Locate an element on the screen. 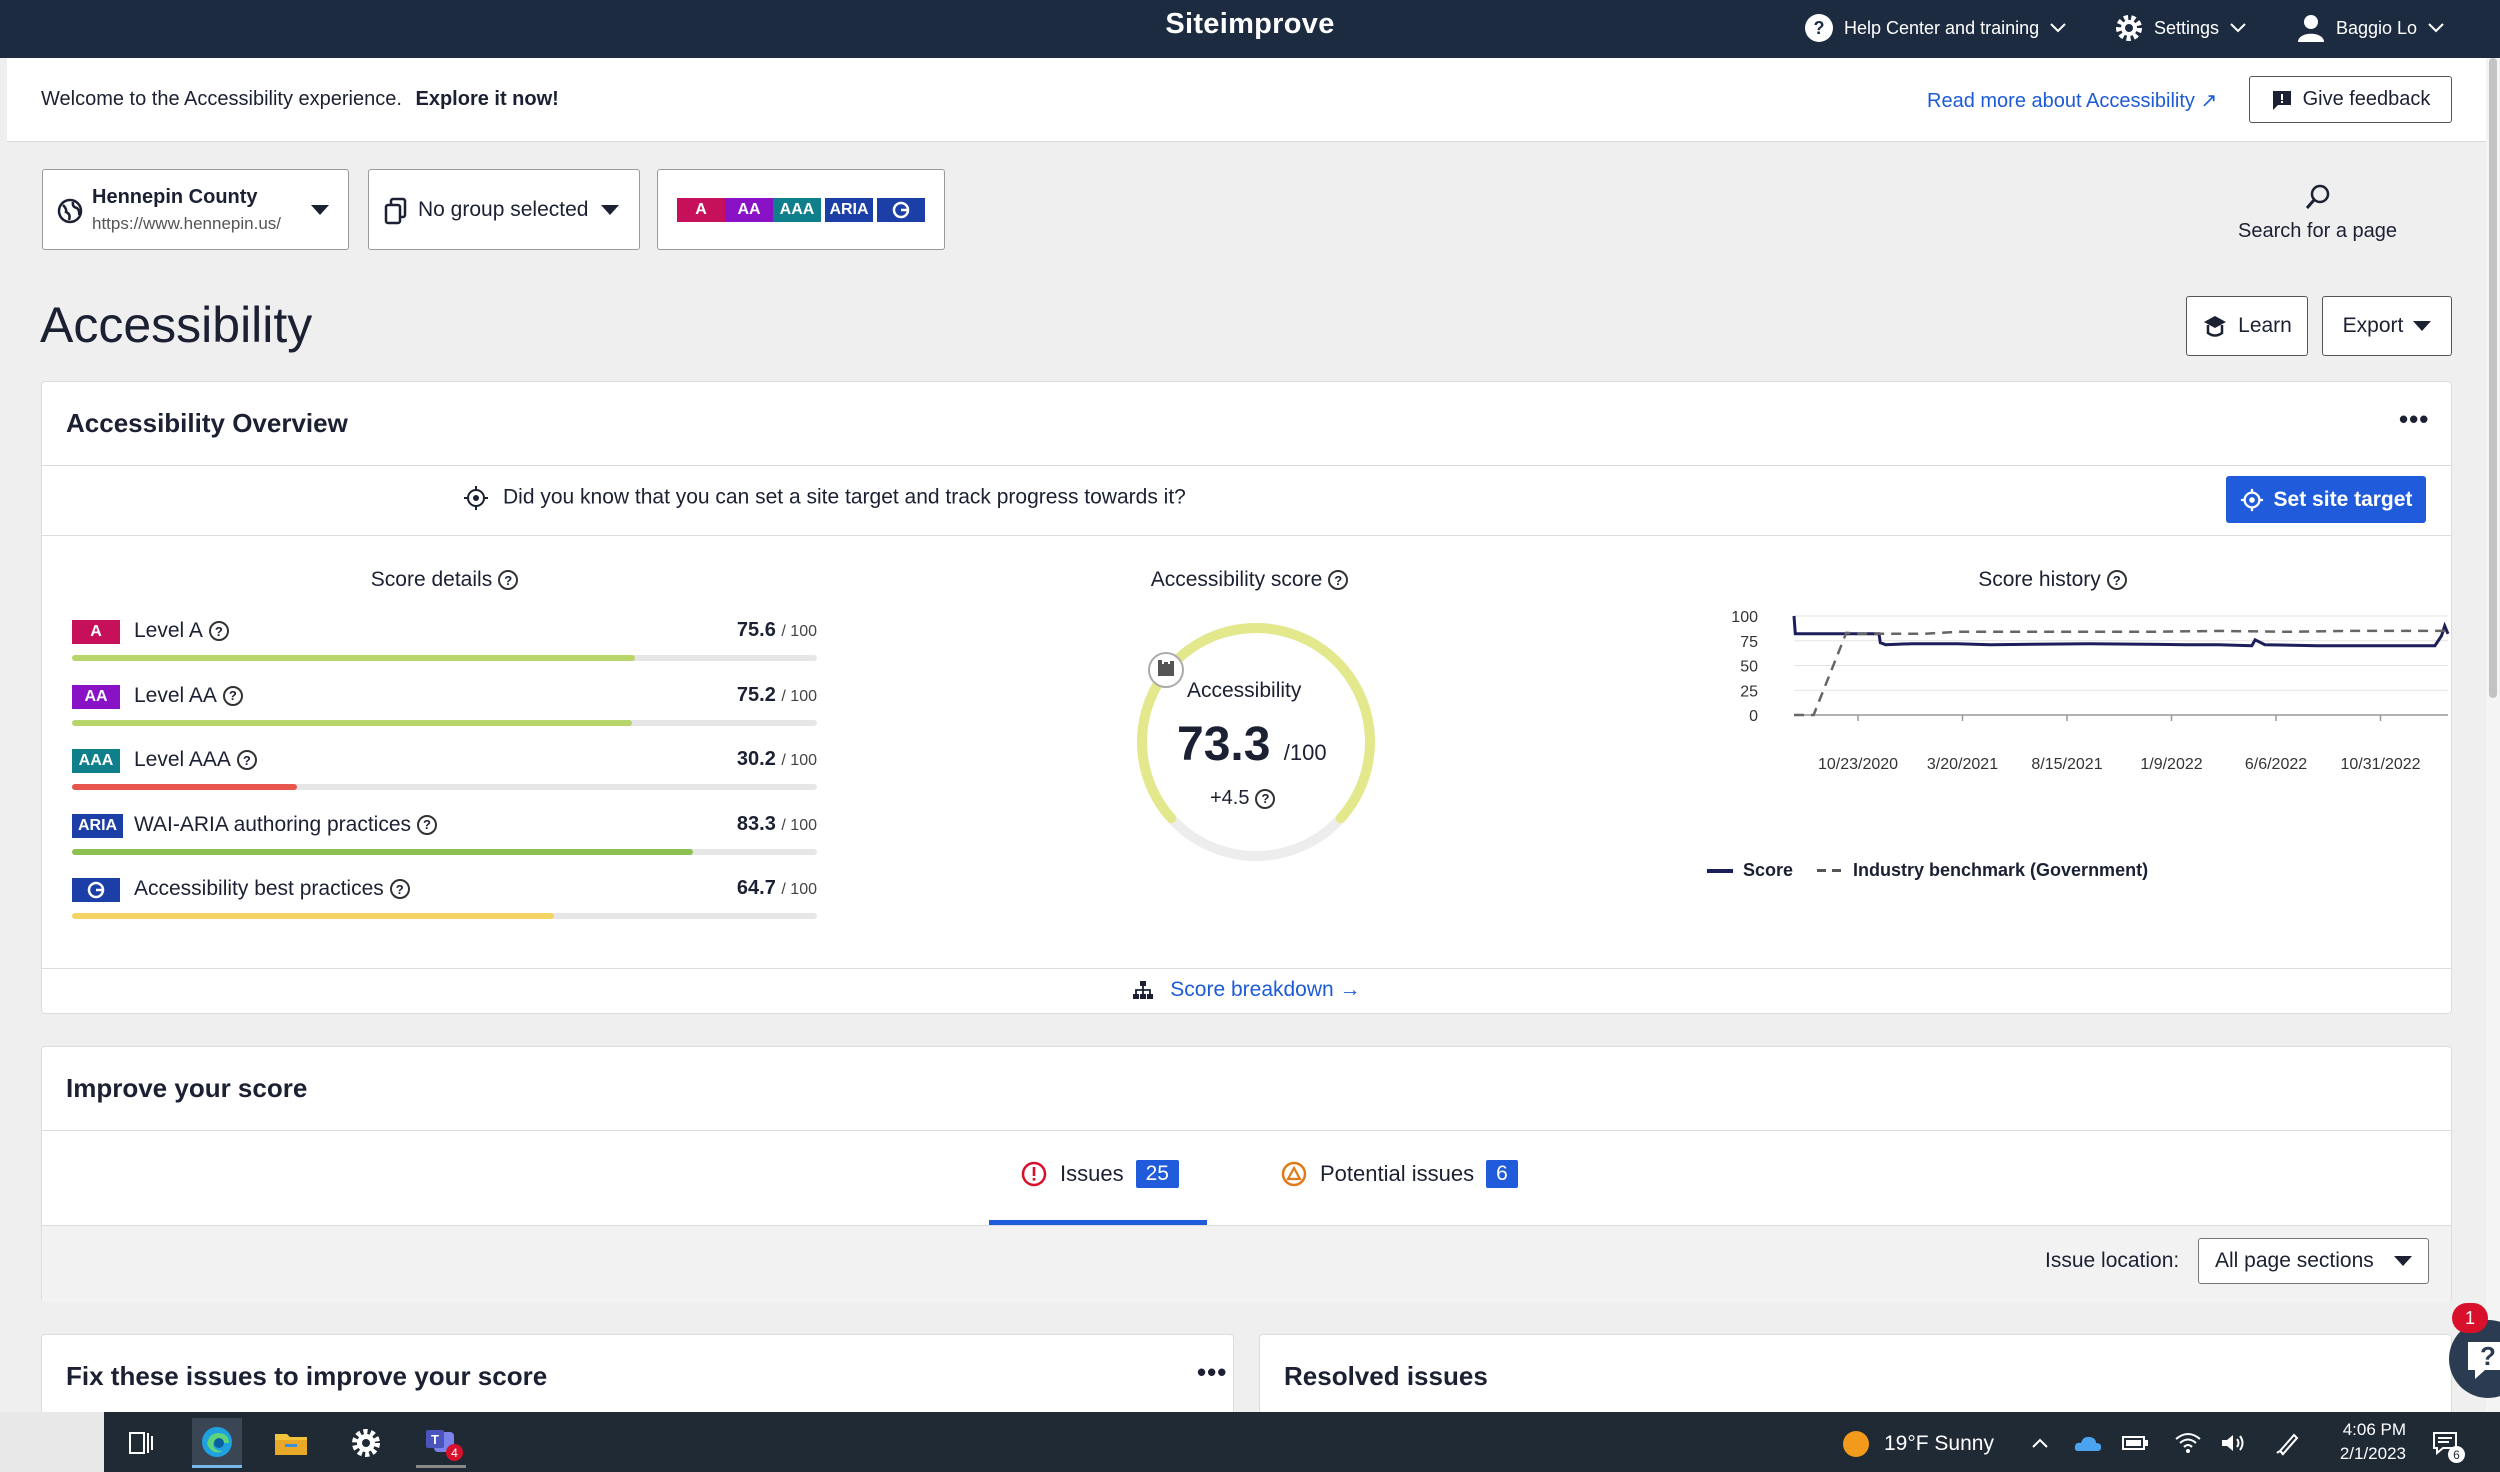  learn-button: Learn is located at coordinates (2247, 326).